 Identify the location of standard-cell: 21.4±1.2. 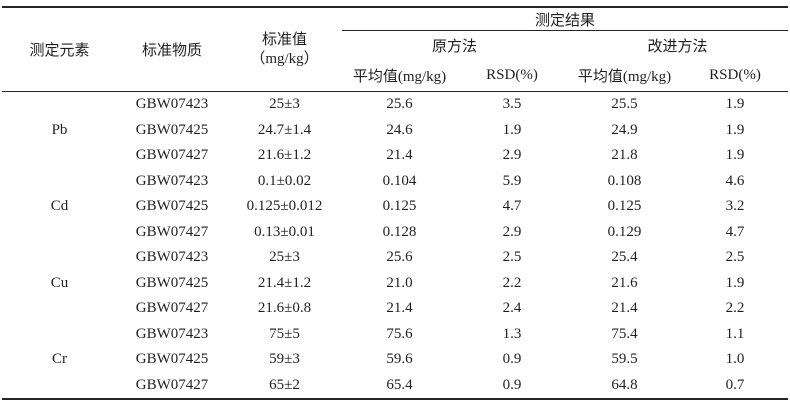
(284, 282).